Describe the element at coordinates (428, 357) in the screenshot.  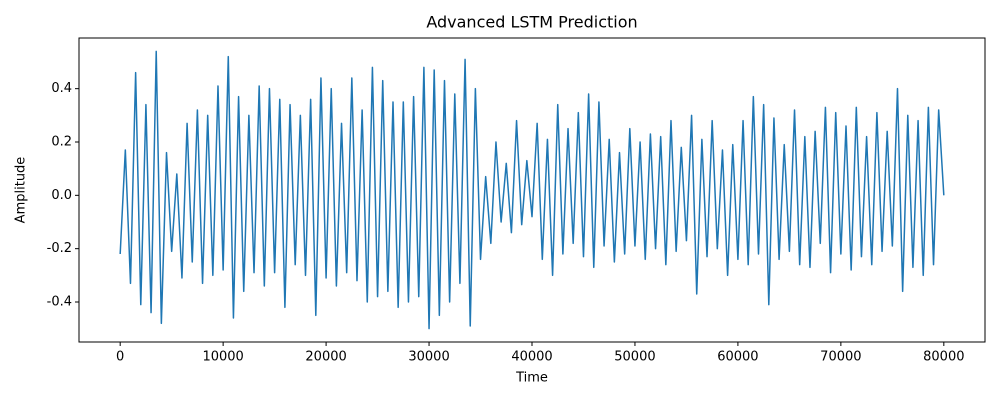
I see `x-tick-label: 30000` at that location.